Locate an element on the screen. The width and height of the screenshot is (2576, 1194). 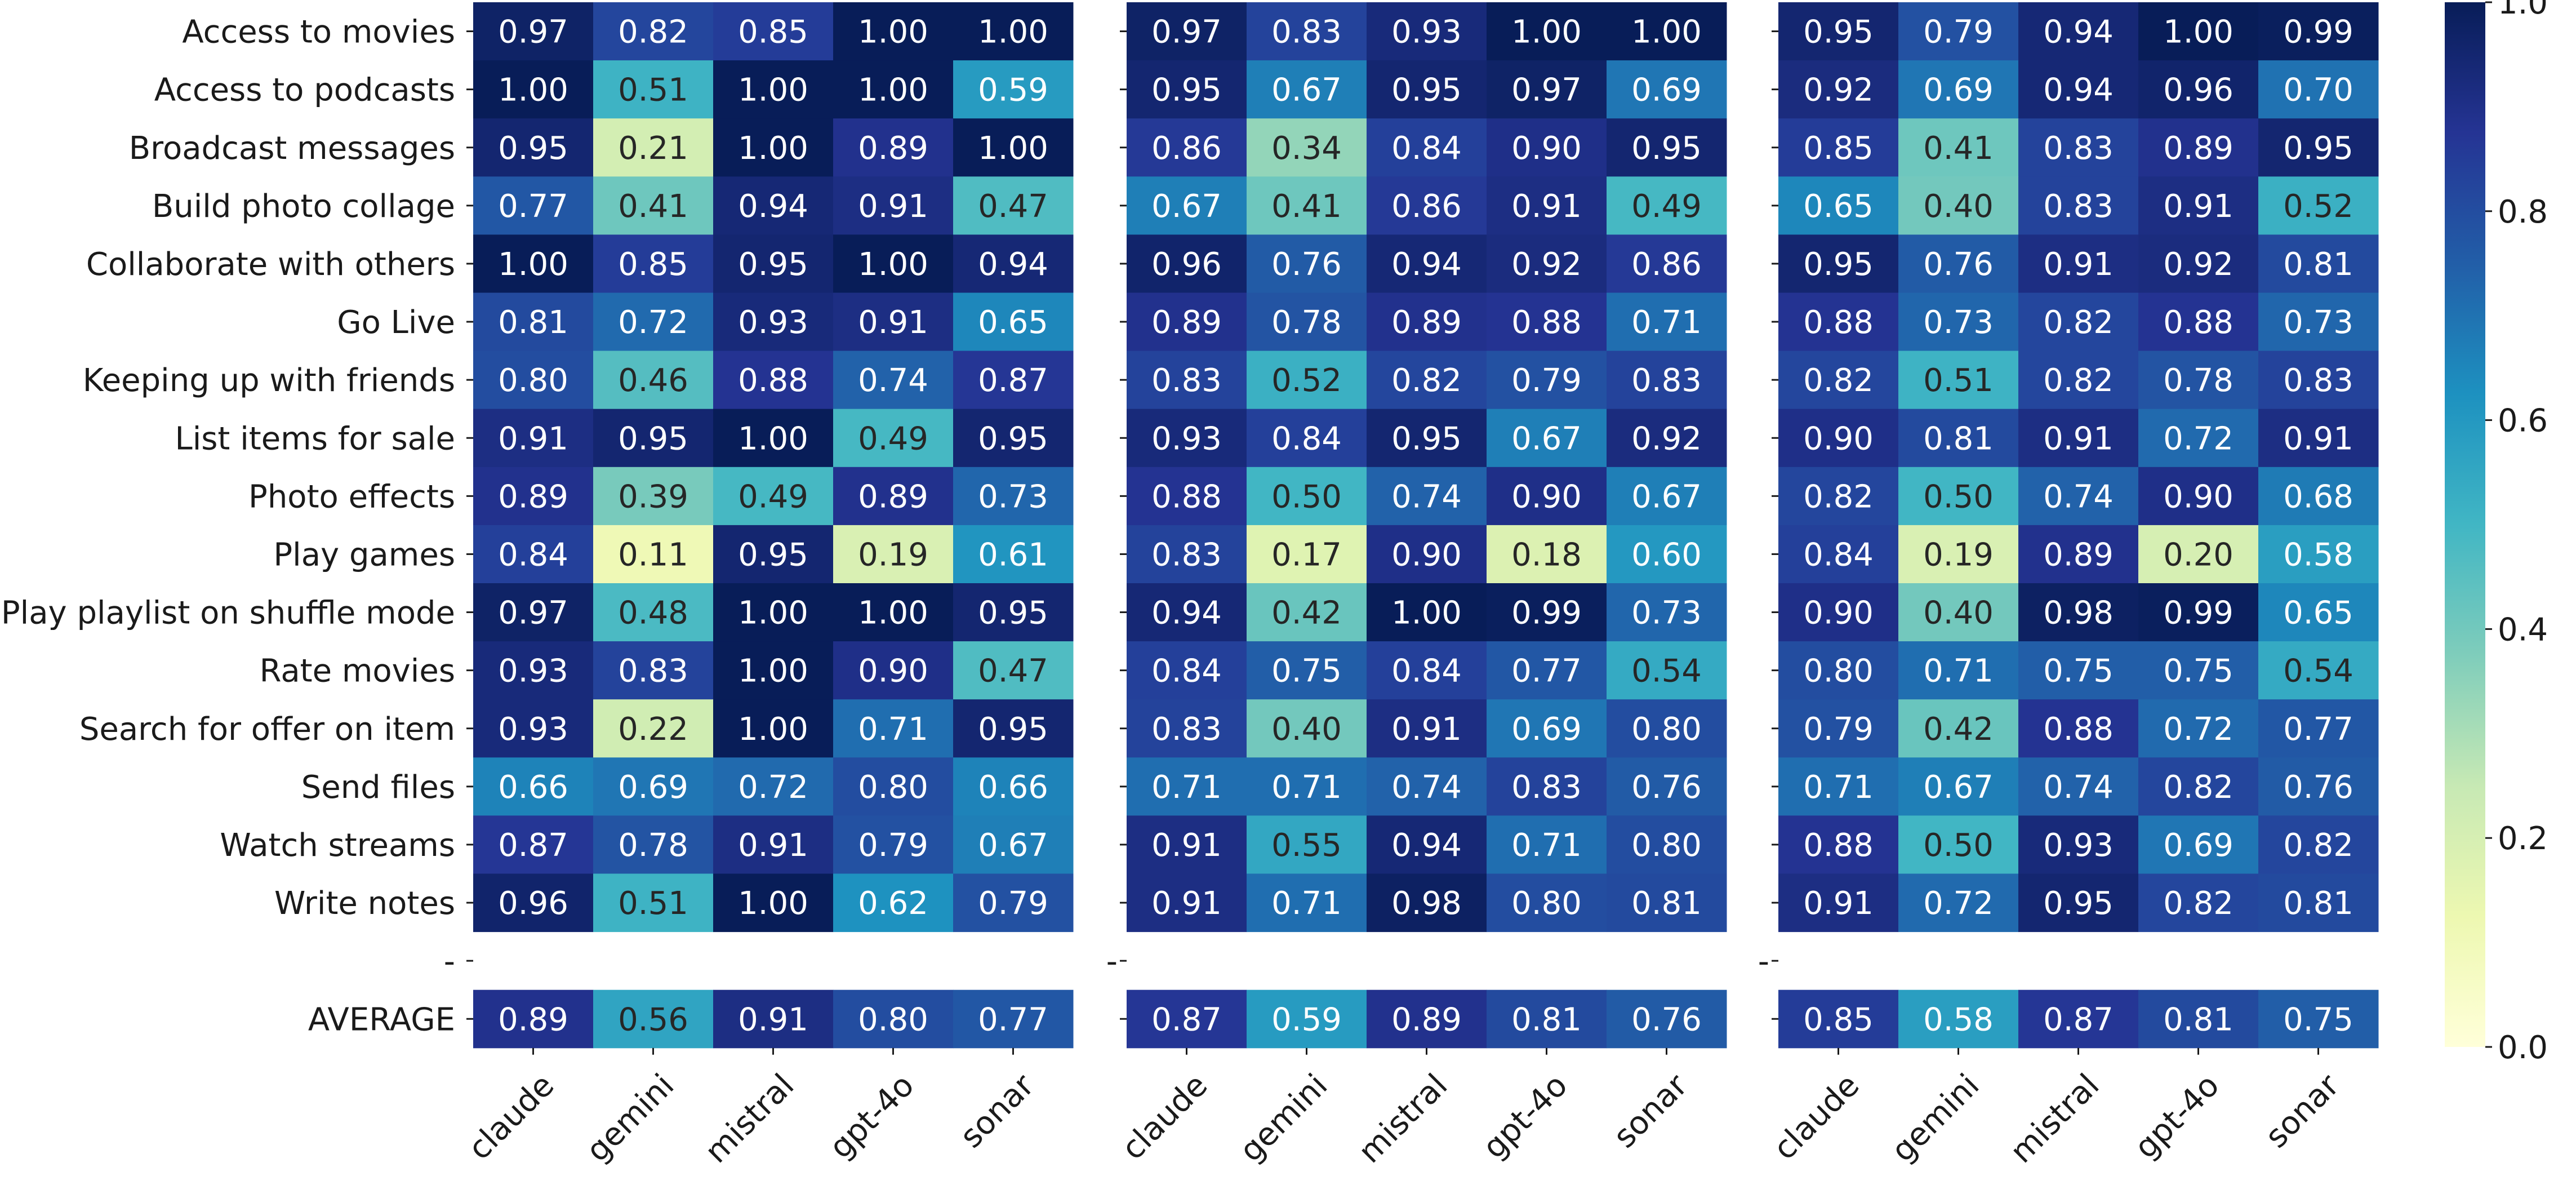
cell-p1-r2-c1-rect is located at coordinates (533, 89).